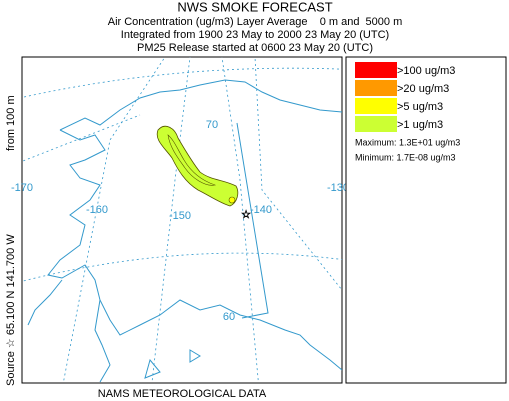 Image resolution: width=509 pixels, height=401 pixels. I want to click on legend-label: >1 ug/m3, so click(420, 125).